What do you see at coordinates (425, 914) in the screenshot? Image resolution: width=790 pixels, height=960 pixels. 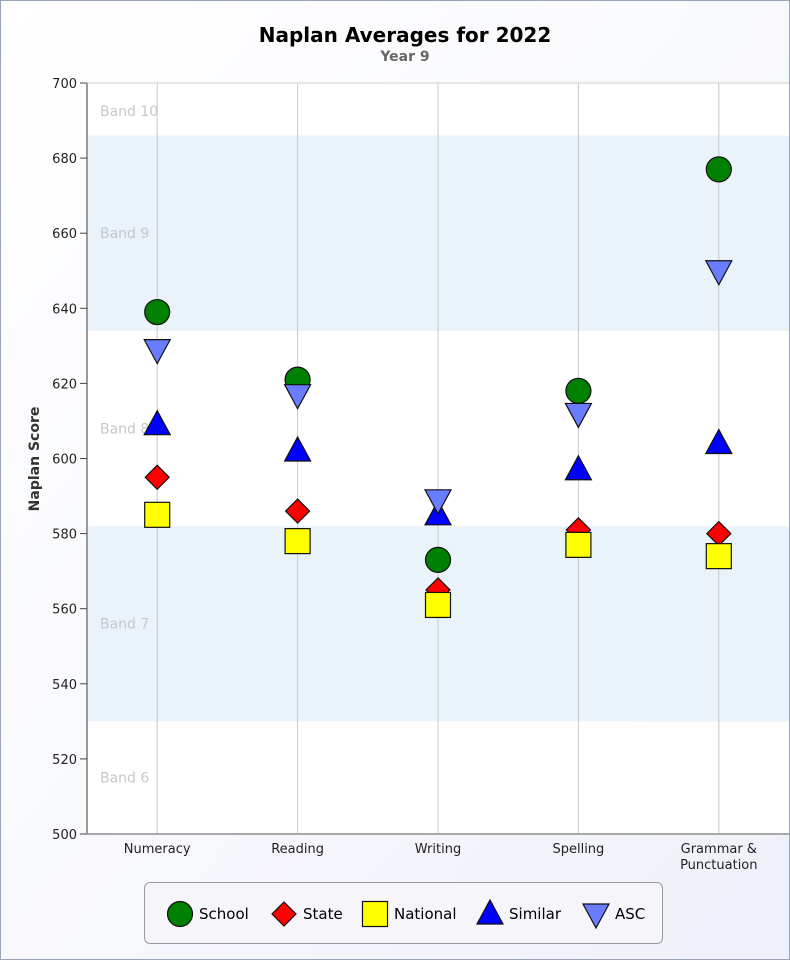 I see `legend-label: National` at bounding box center [425, 914].